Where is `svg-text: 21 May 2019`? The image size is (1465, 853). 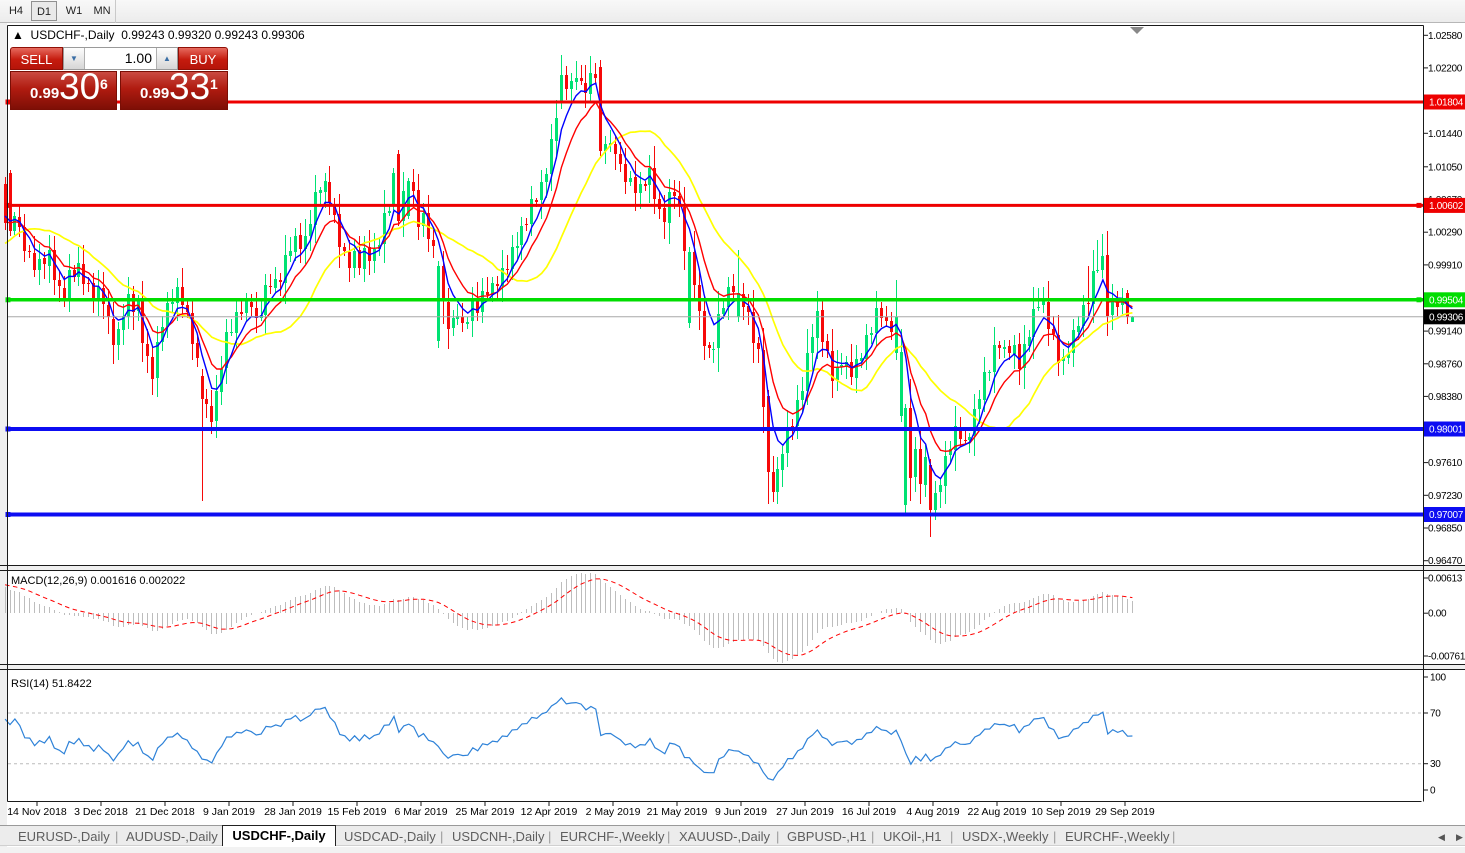
svg-text: 21 May 2019 is located at coordinates (677, 812).